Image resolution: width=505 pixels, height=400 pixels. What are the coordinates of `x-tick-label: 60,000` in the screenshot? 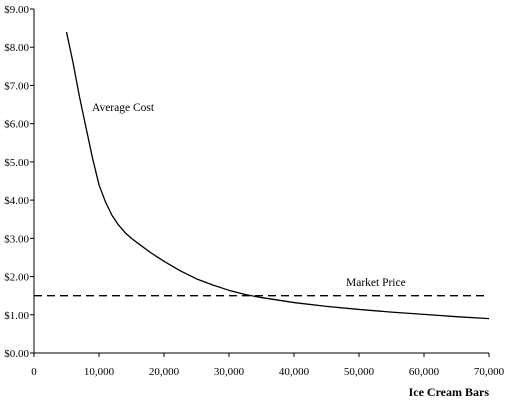 It's located at (424, 372).